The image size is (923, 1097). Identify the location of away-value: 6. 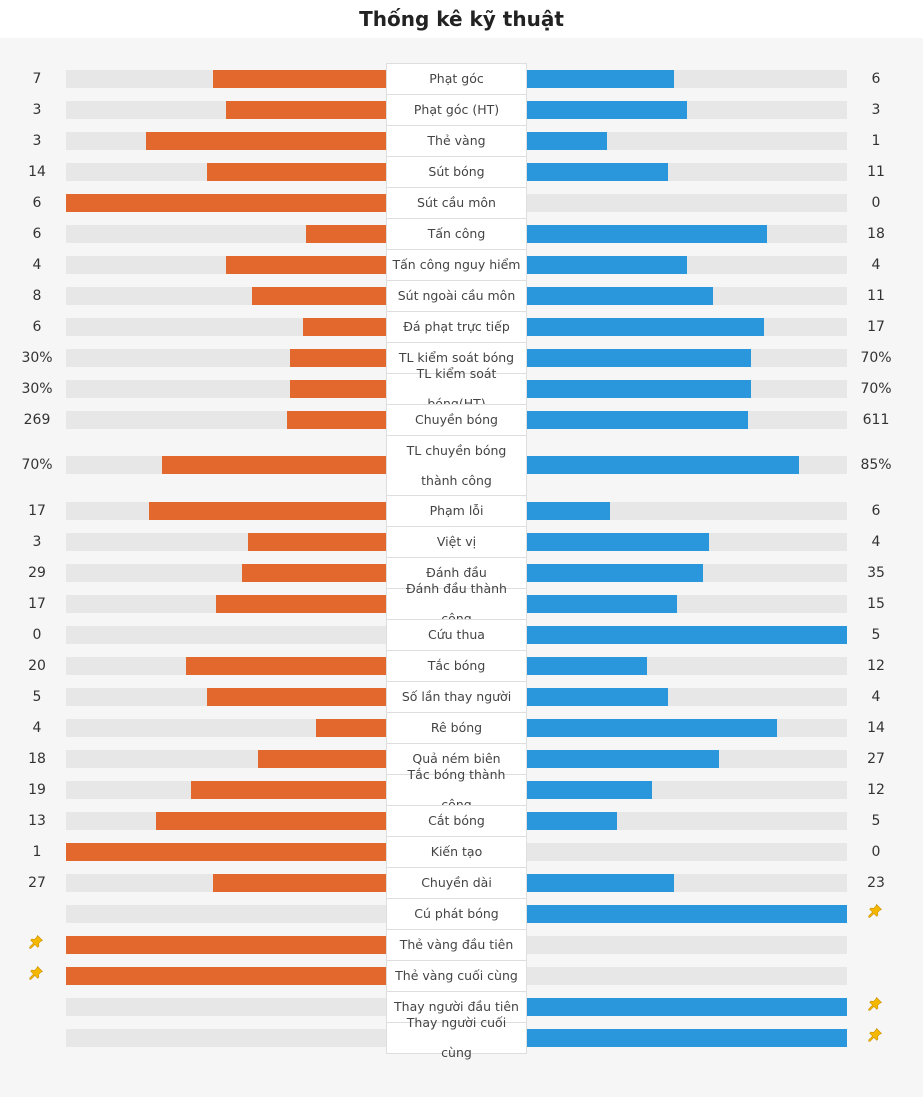
(876, 511).